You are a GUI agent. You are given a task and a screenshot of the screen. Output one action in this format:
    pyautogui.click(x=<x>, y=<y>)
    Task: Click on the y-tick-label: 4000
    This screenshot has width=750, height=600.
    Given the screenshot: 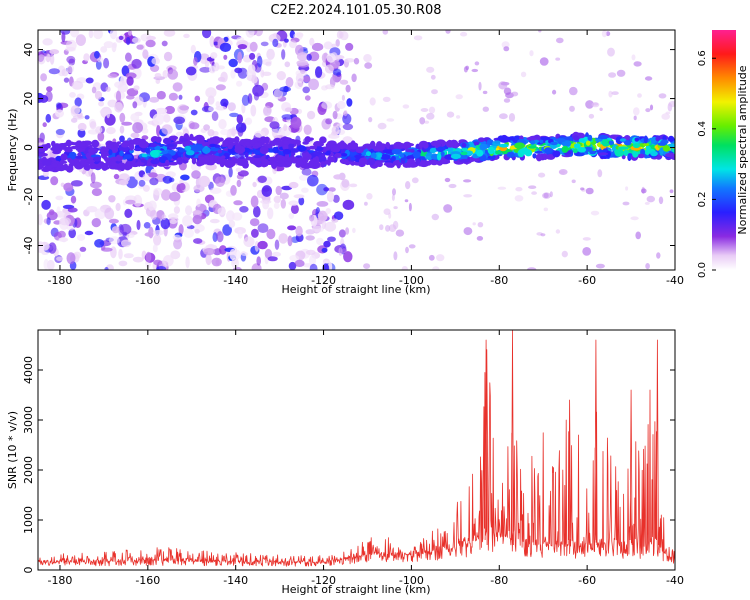 What is the action you would take?
    pyautogui.click(x=28, y=370)
    